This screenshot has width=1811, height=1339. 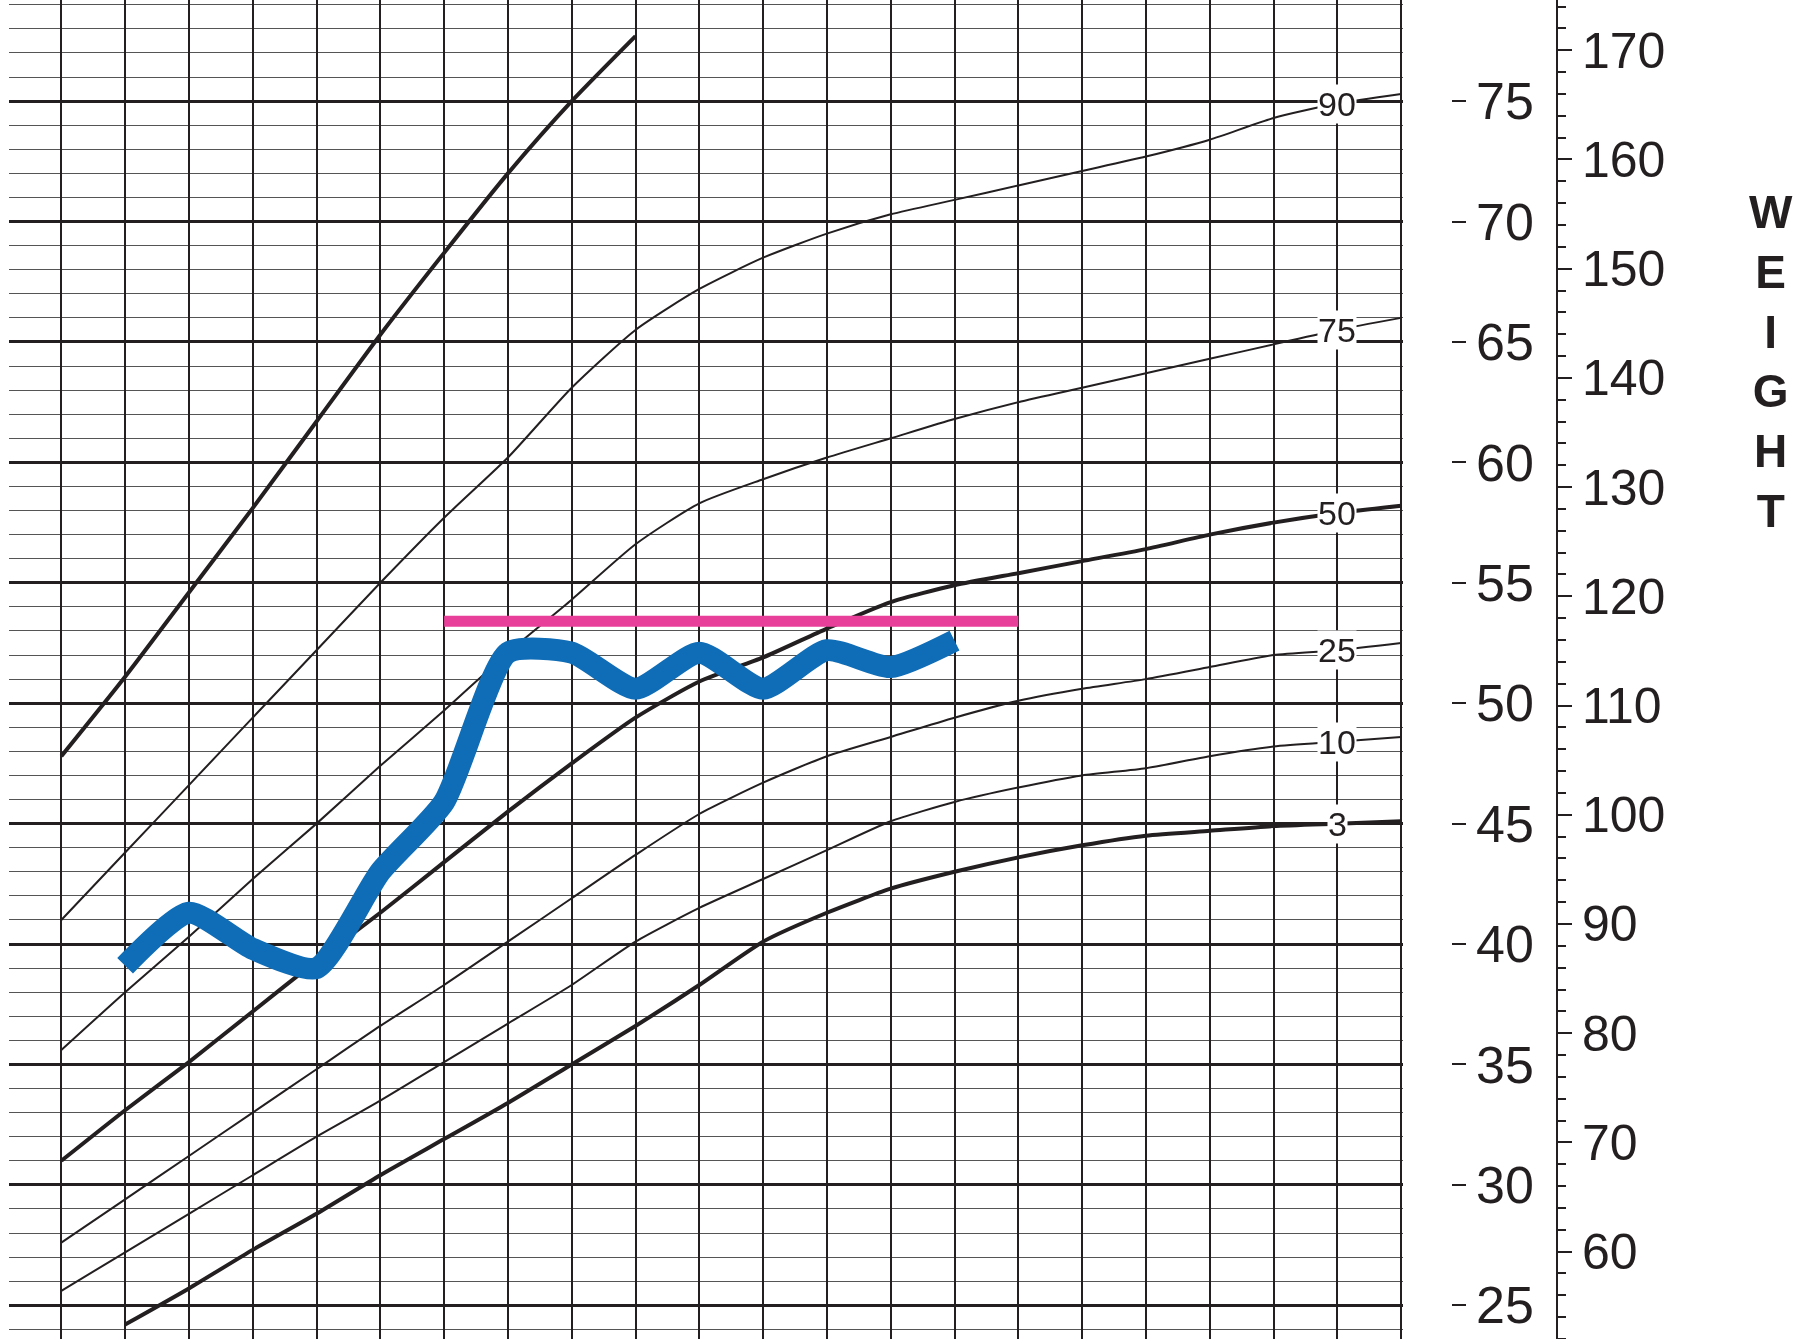 What do you see at coordinates (1609, 1142) in the screenshot?
I see `y2-tick-label: 70` at bounding box center [1609, 1142].